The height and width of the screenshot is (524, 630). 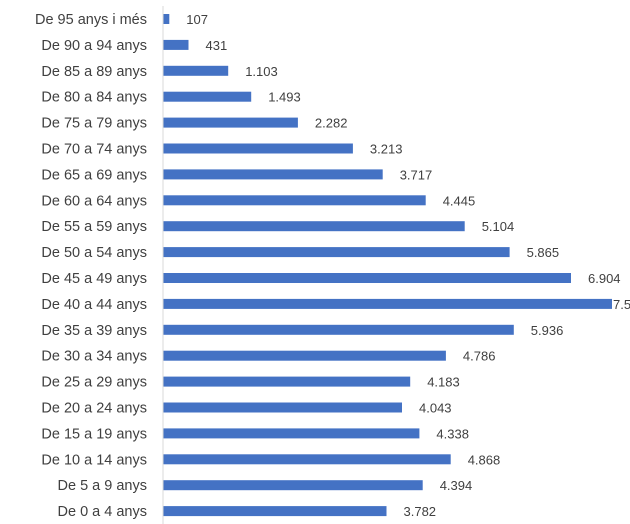 What do you see at coordinates (217, 45) in the screenshot?
I see `value-label: 431` at bounding box center [217, 45].